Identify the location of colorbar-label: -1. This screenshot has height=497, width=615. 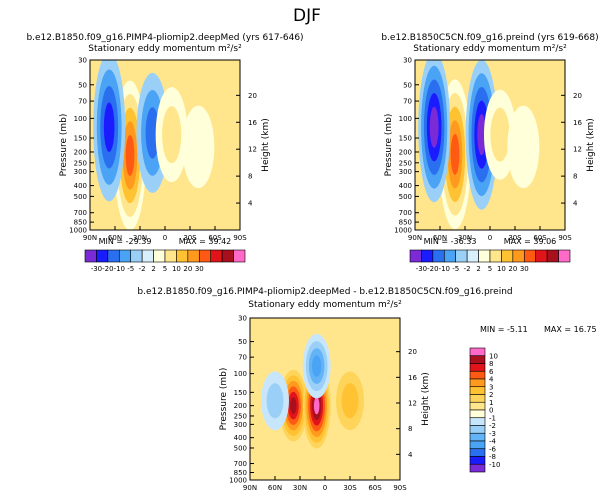
(492, 418).